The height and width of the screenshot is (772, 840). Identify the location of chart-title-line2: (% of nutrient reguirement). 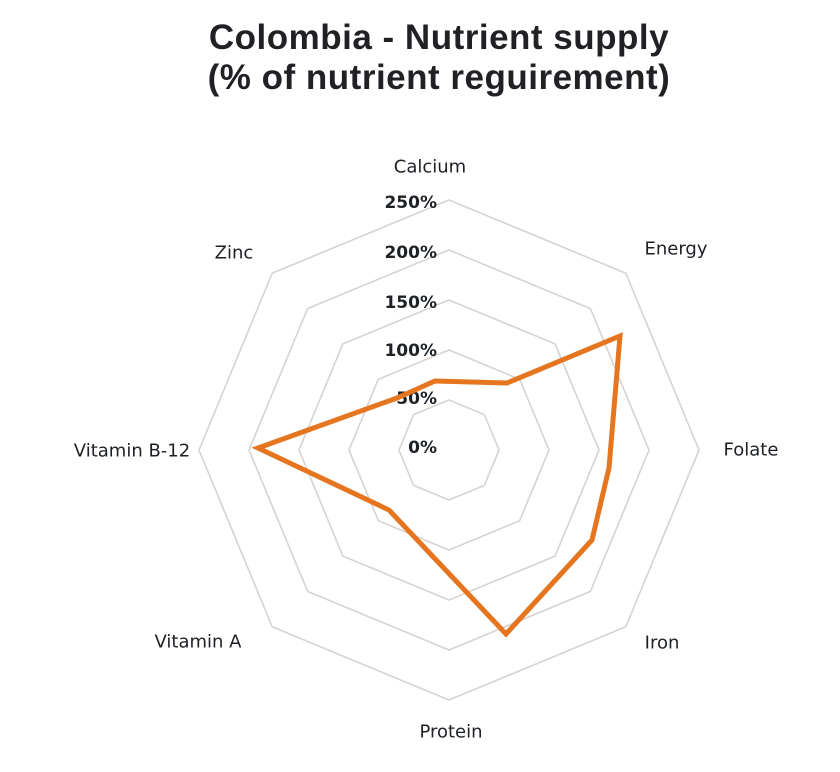
(439, 77).